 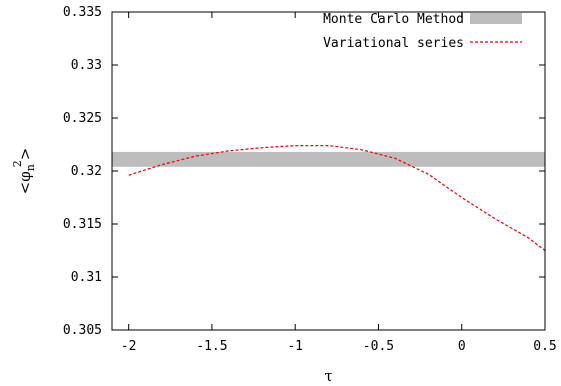 What do you see at coordinates (422, 31) in the screenshot?
I see `legend: Monte Carlo Method Variational series` at bounding box center [422, 31].